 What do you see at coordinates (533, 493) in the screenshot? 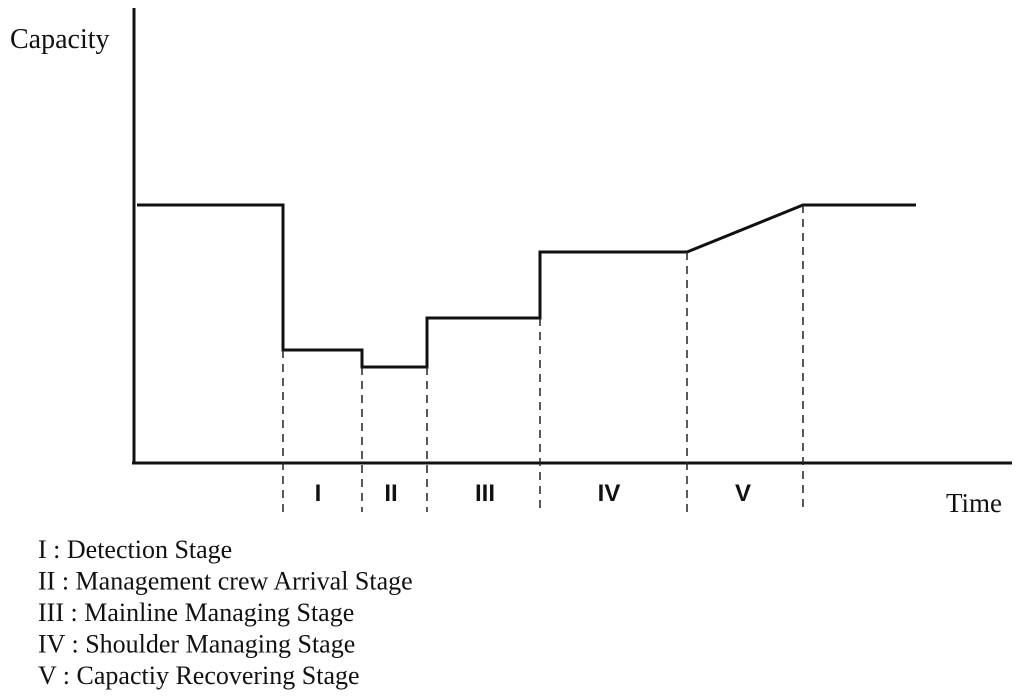
I see `stage-labels: I II III IV V` at bounding box center [533, 493].